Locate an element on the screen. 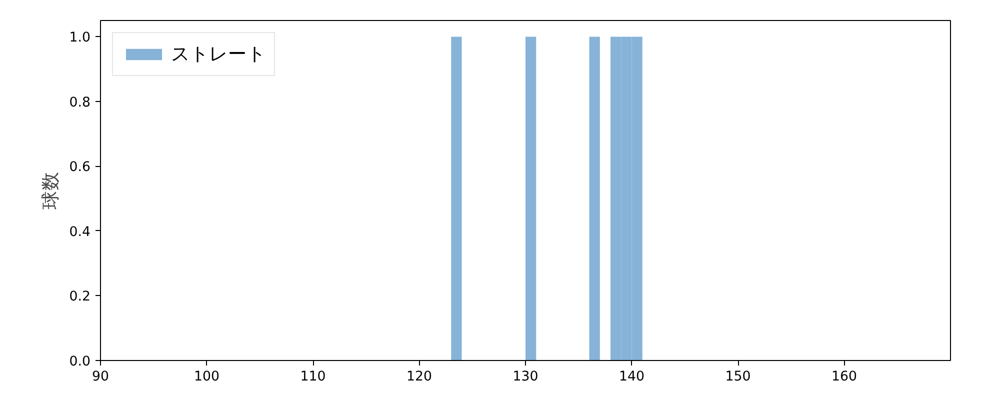 This screenshot has height=400, width=1000. y-tick-label: 0.6 is located at coordinates (80, 168).